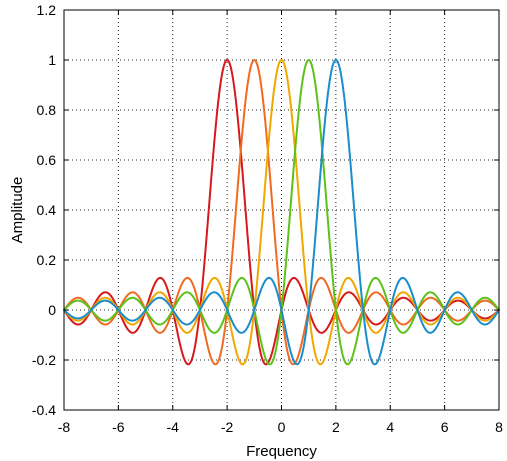 Image resolution: width=507 pixels, height=461 pixels. I want to click on y-tick-label: -0.4, so click(44, 410).